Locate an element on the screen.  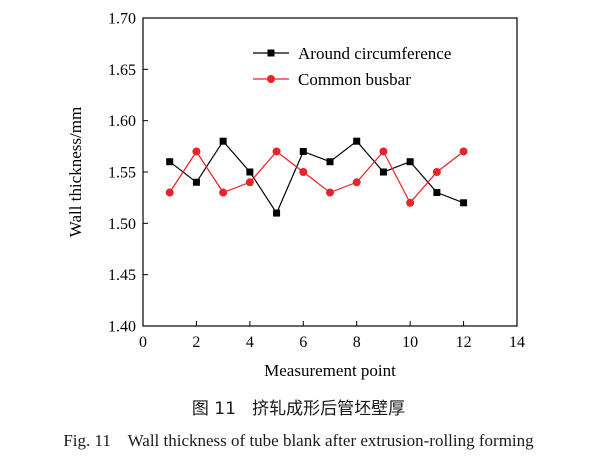
y-axis-label: Wall thickness/mm is located at coordinates (75, 172).